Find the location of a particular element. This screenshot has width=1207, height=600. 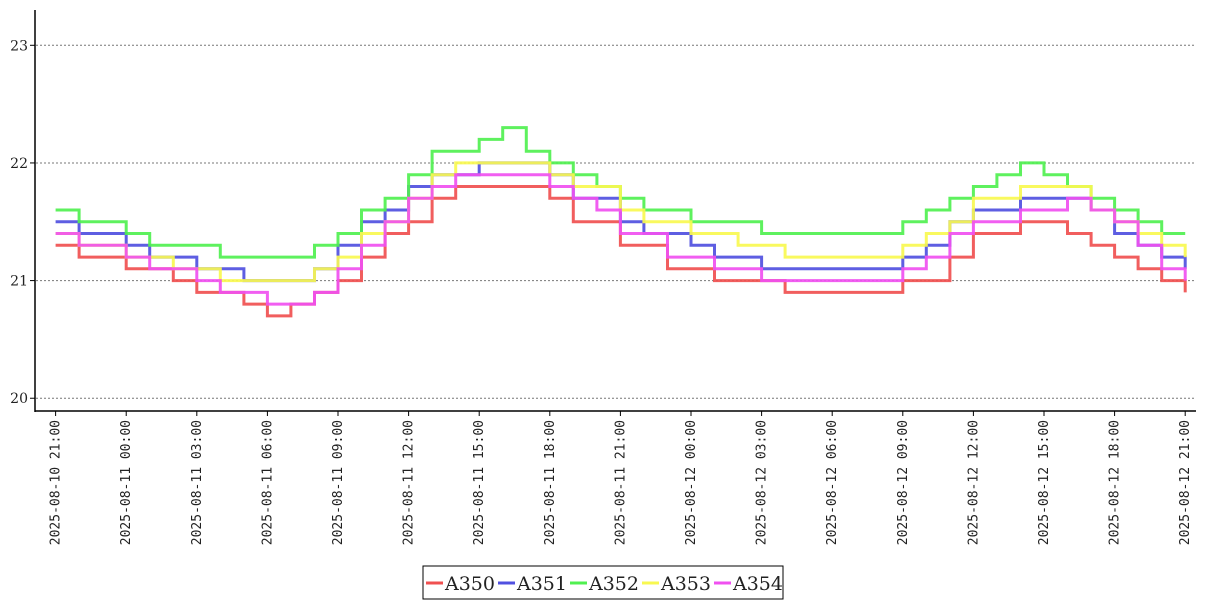

x-tick-label: 2025-08-12 15:00 is located at coordinates (1044, 482).